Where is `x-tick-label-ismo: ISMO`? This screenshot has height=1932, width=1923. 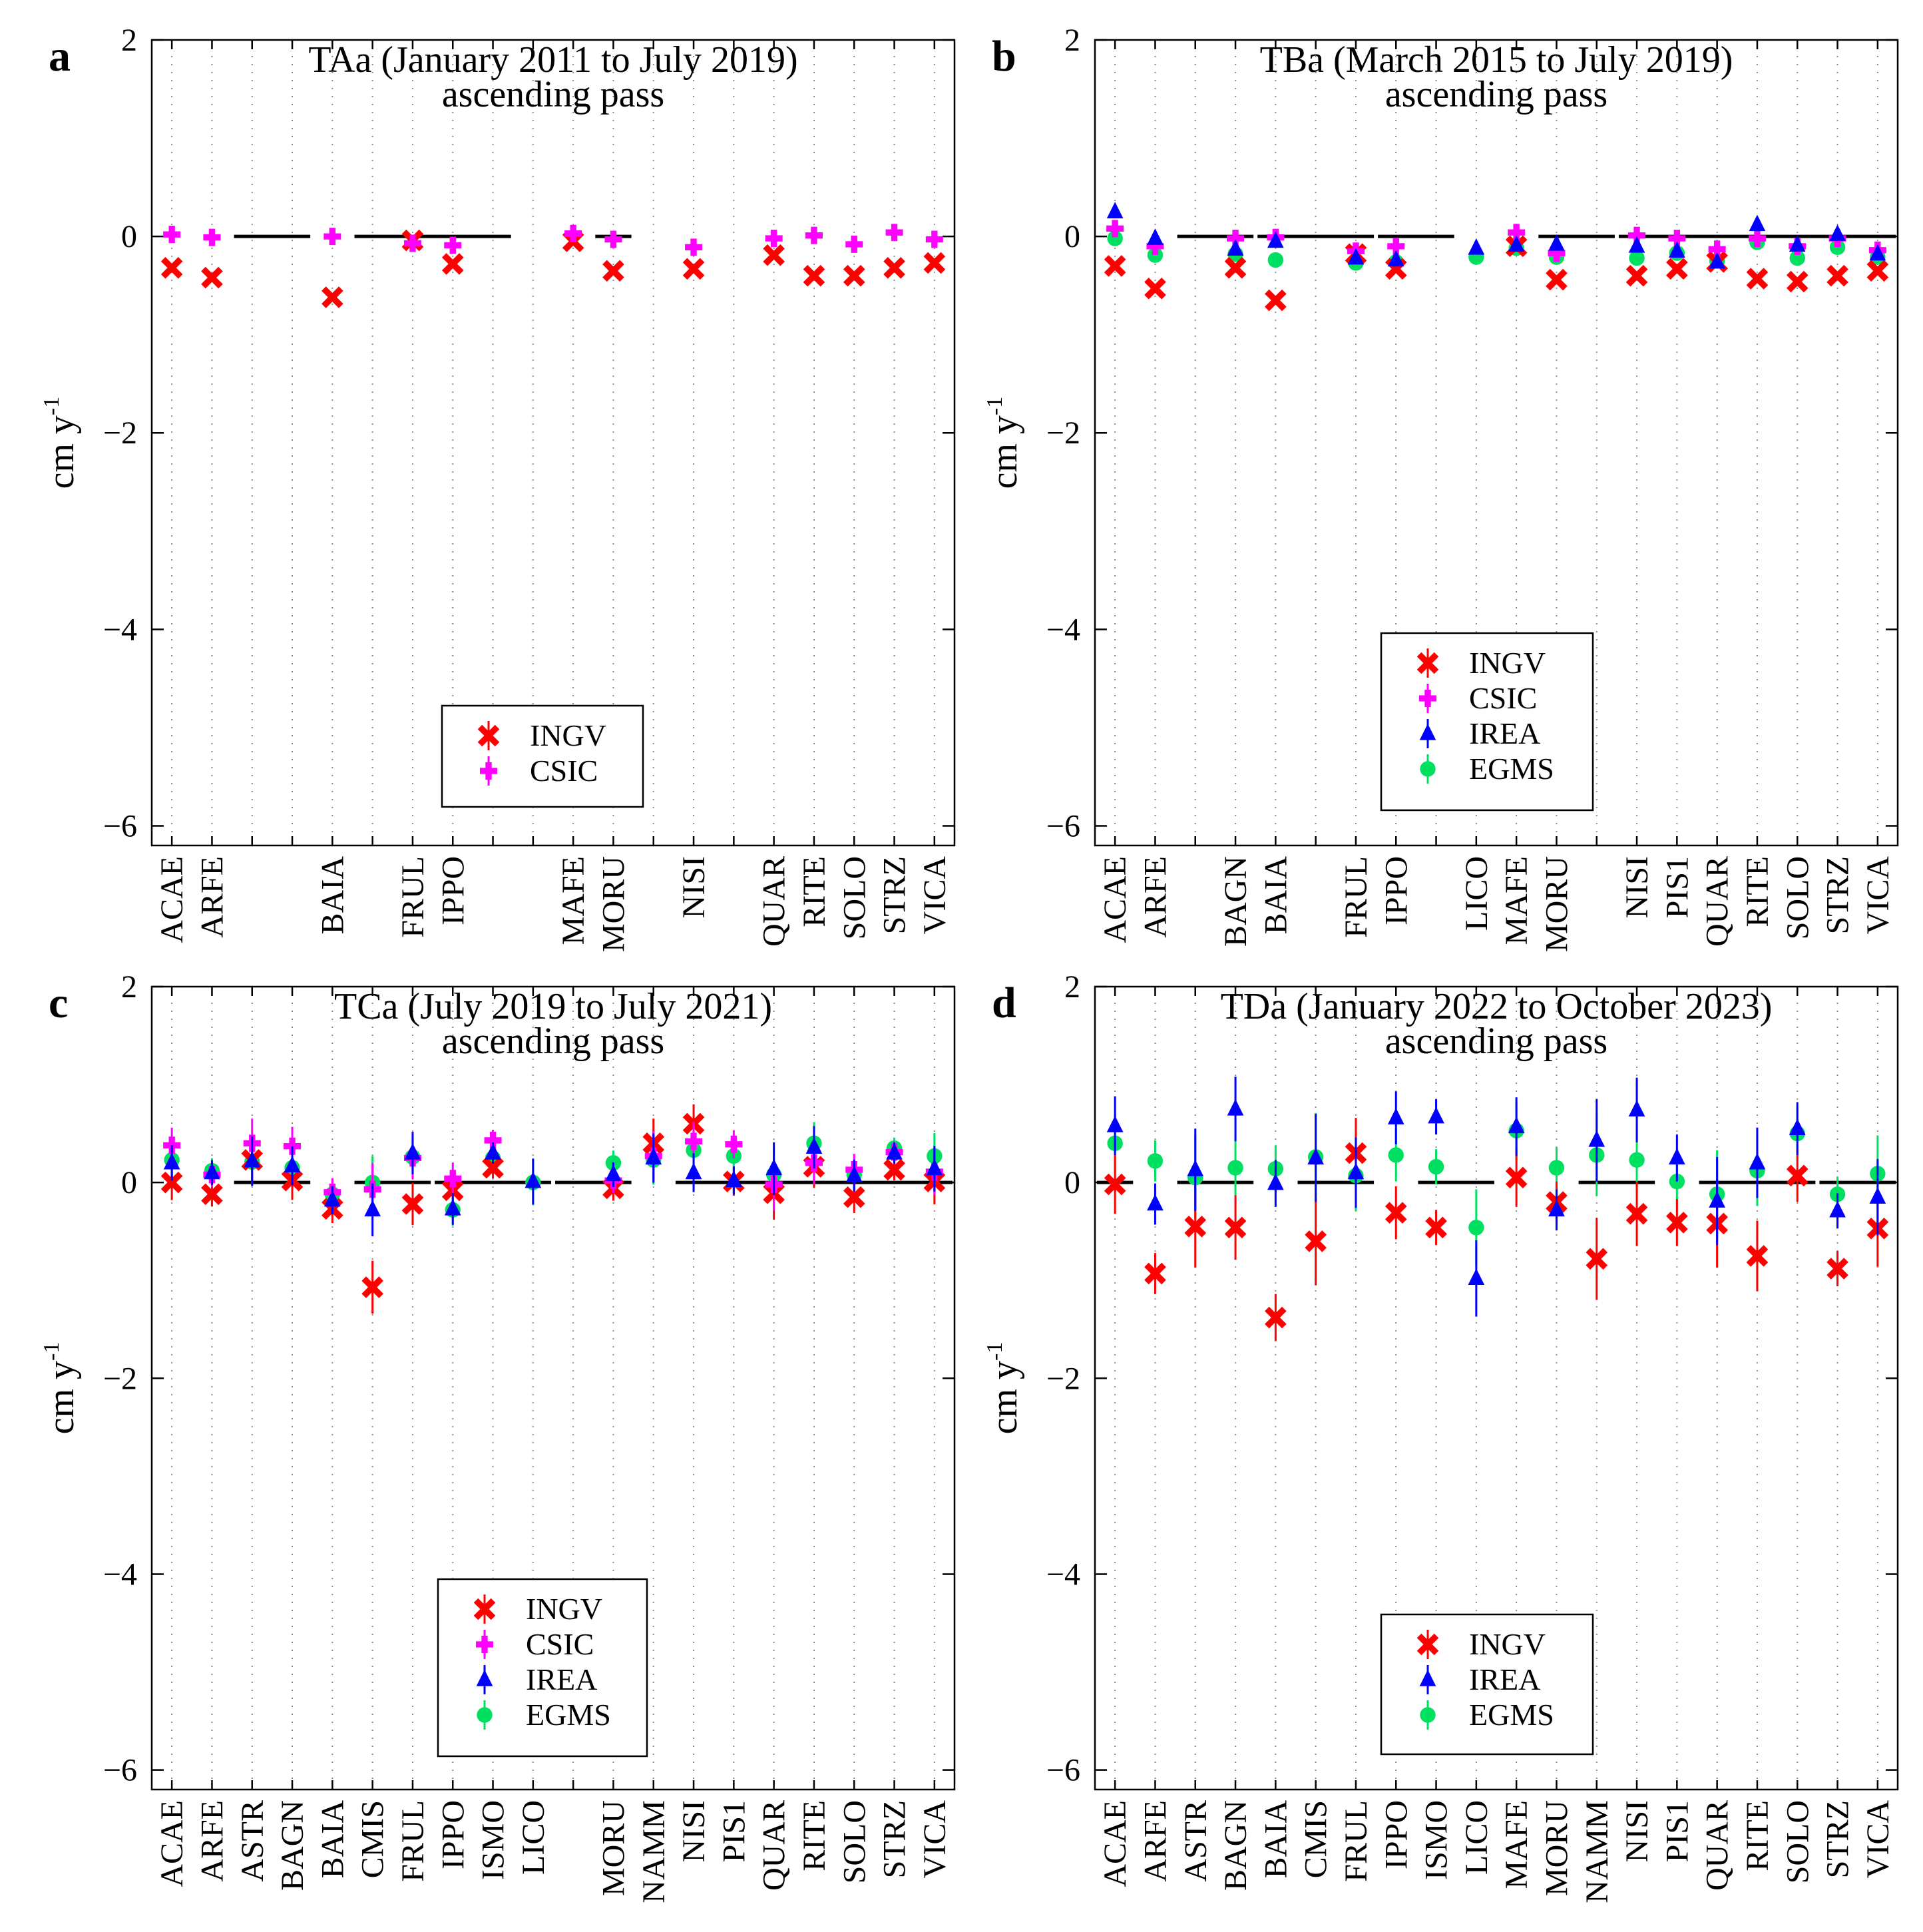 x-tick-label-ismo: ISMO is located at coordinates (493, 1840).